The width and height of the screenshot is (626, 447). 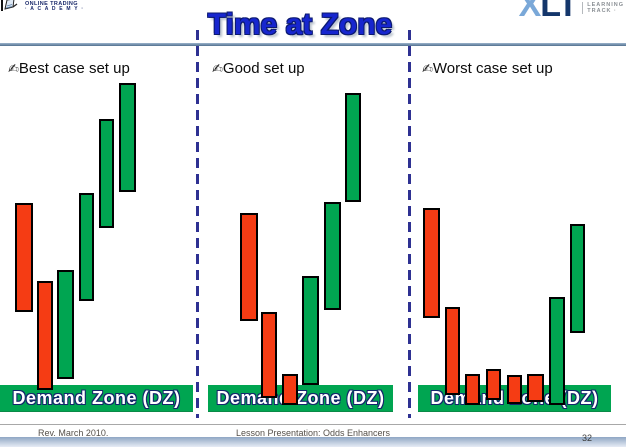 I want to click on xlt-logo: XLT LEARNING TRACK ·, so click(x=571, y=11).